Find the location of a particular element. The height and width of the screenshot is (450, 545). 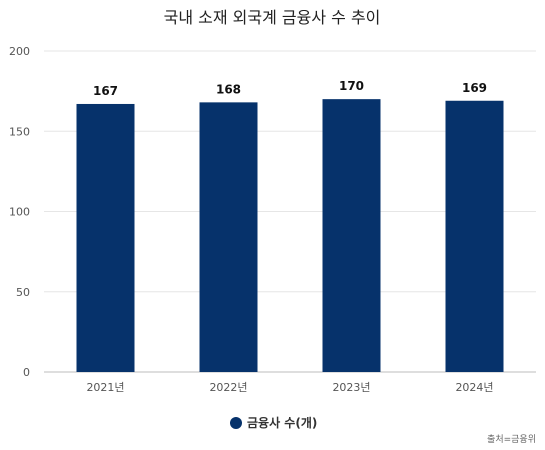

legend-marker is located at coordinates (236, 423).